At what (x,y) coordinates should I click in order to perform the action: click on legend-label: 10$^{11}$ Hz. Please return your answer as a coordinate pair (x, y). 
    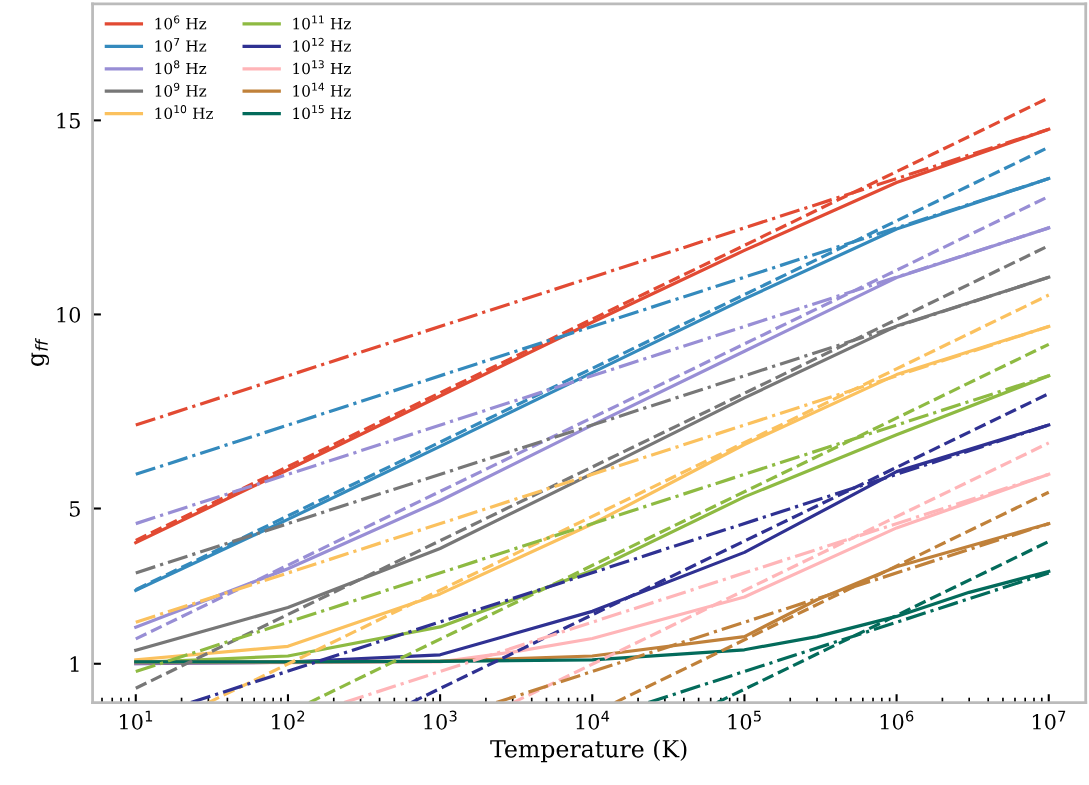
    Looking at the image, I should click on (322, 22).